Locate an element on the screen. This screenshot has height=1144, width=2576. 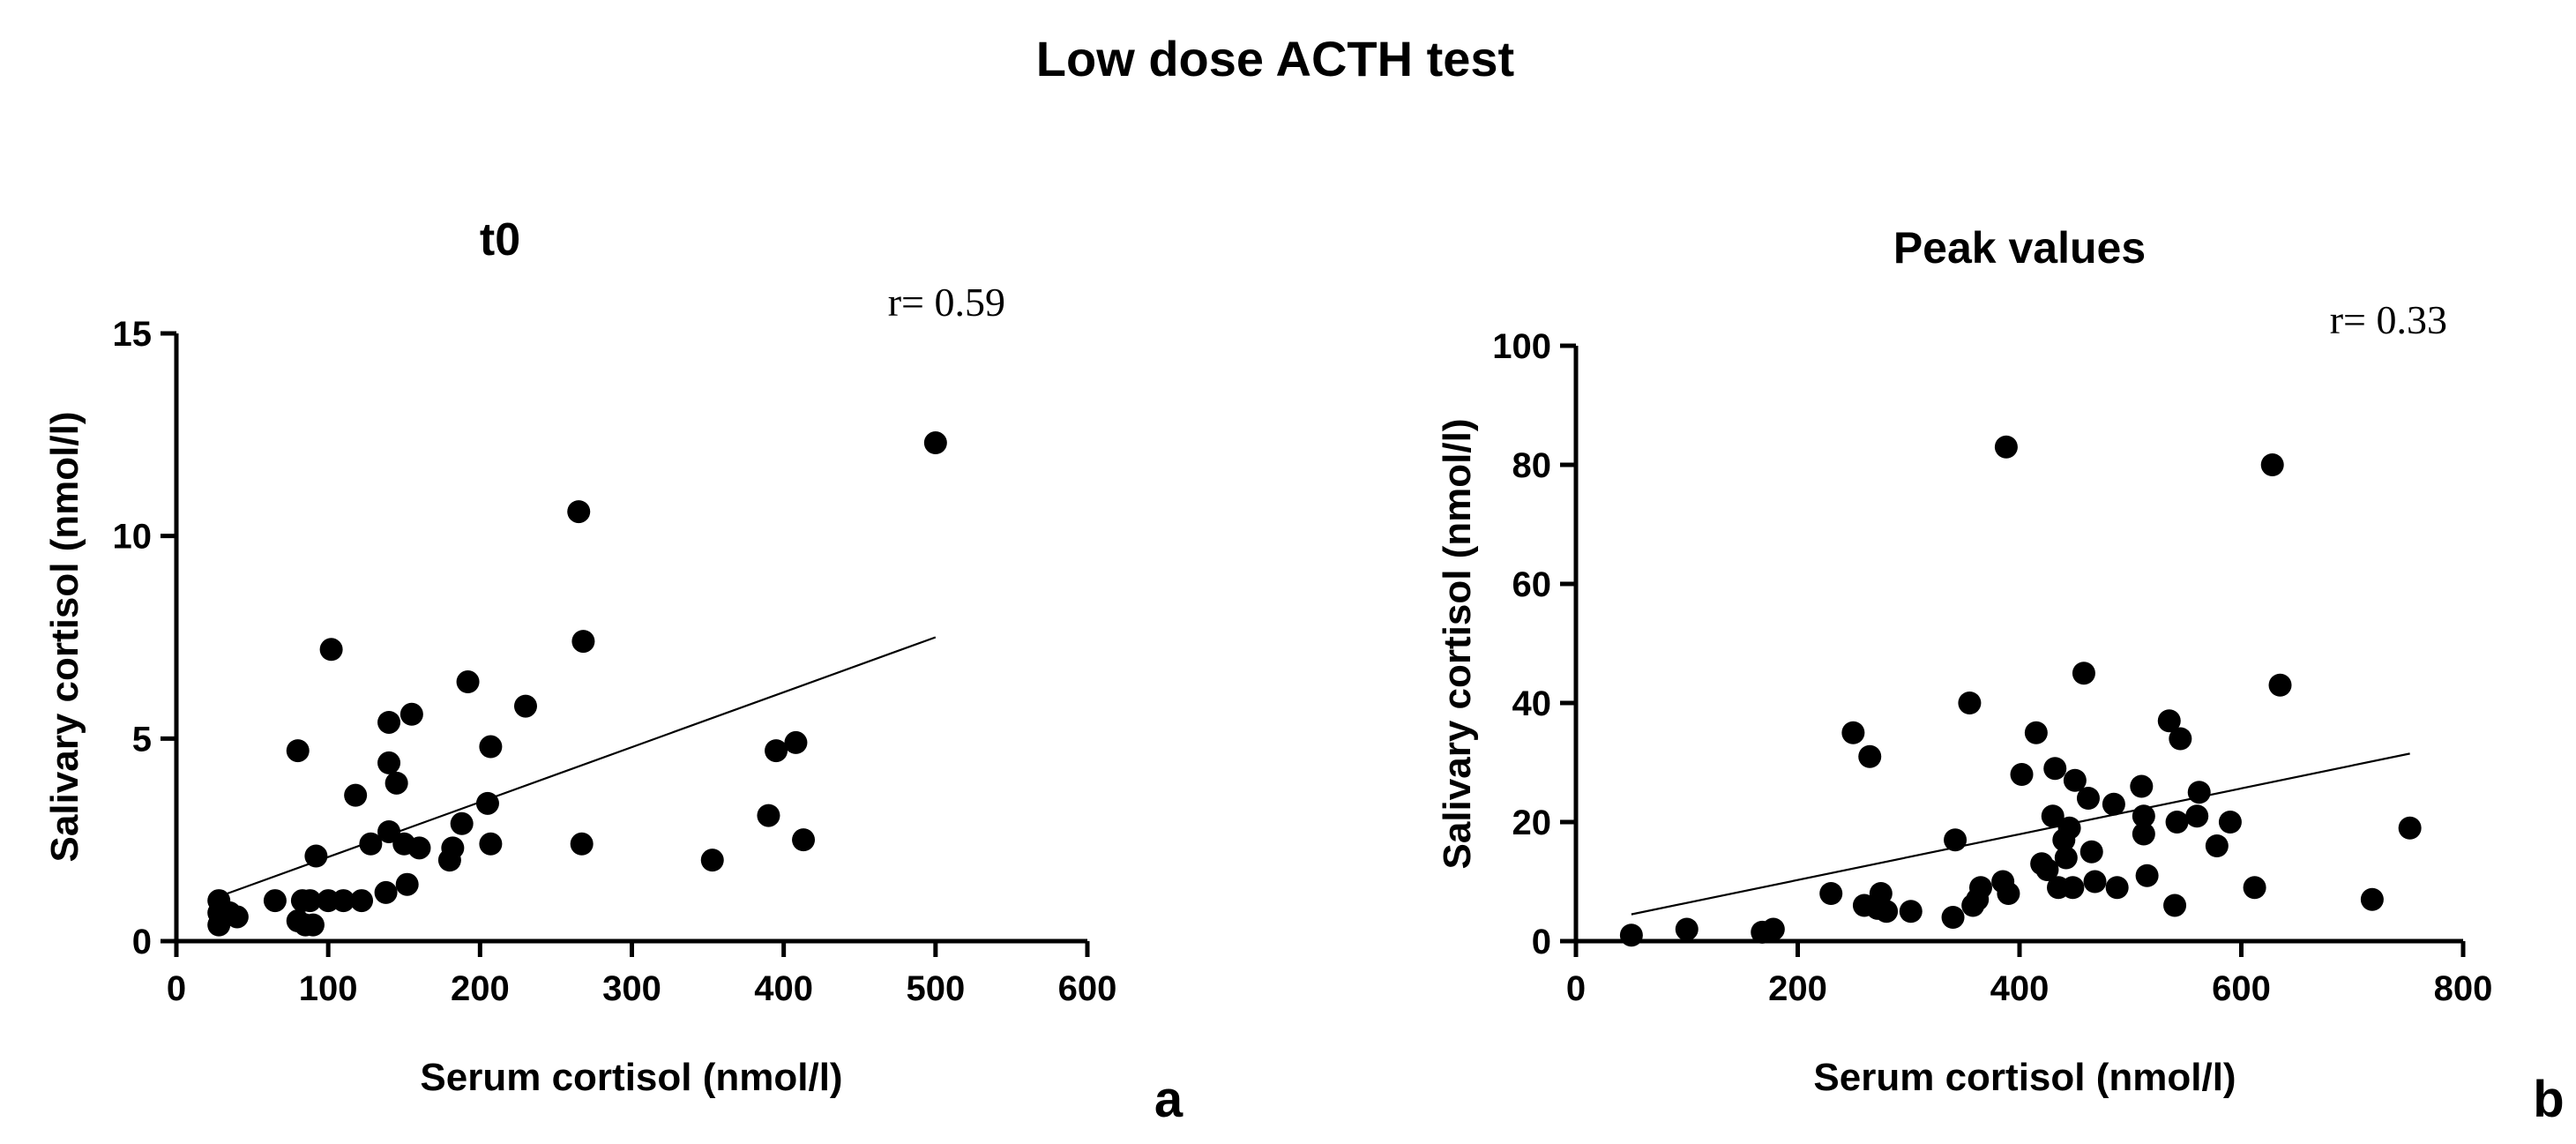
panel-b-y-tick-label: 100 is located at coordinates (1521, 346).